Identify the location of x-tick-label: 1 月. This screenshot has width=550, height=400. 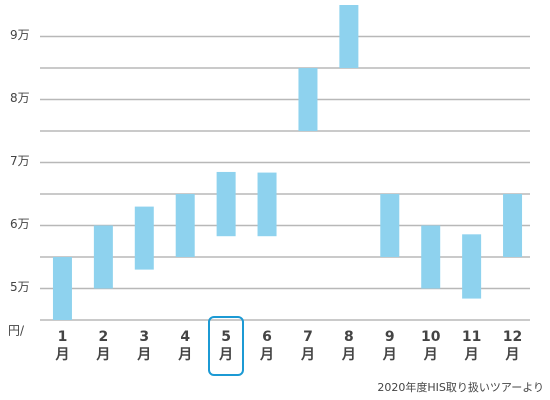
(62, 346).